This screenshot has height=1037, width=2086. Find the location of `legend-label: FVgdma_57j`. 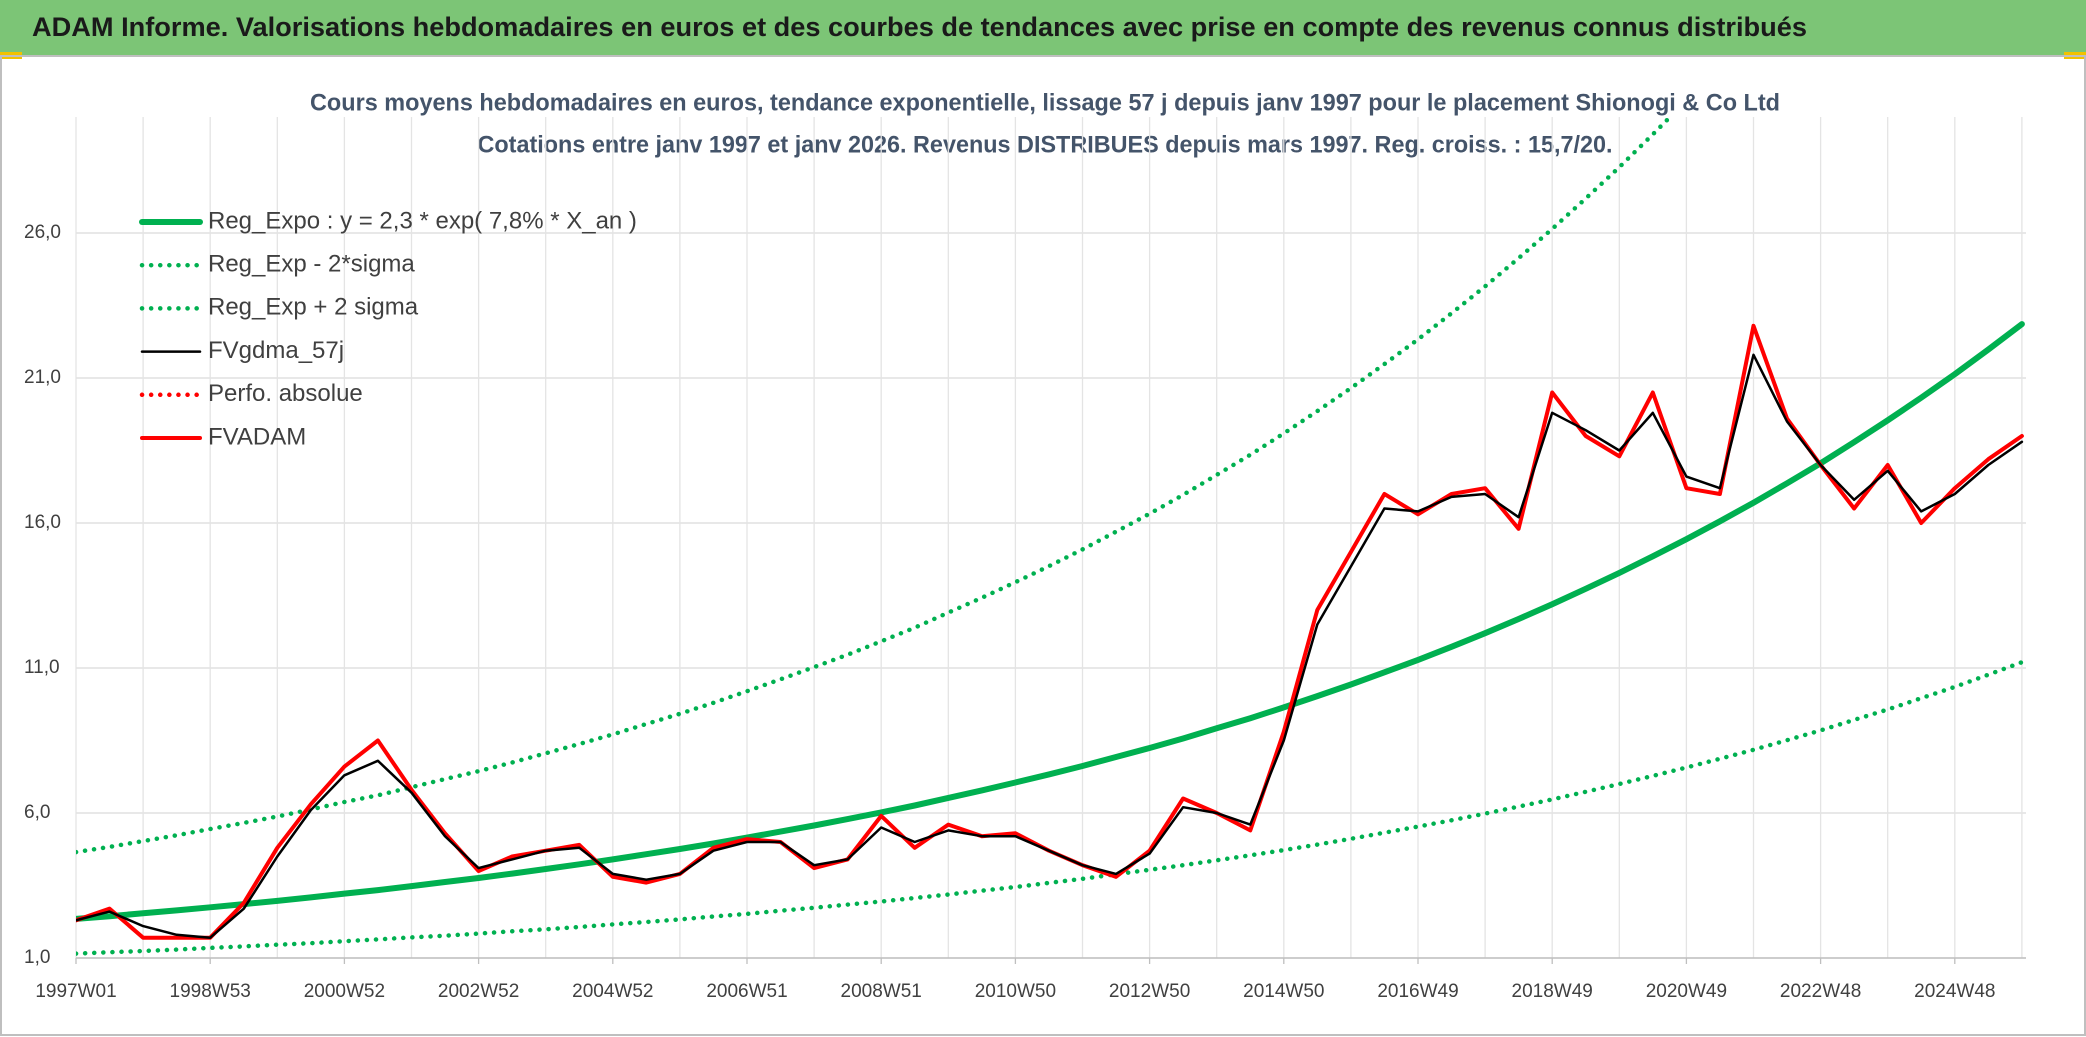

legend-label: FVgdma_57j is located at coordinates (276, 350).